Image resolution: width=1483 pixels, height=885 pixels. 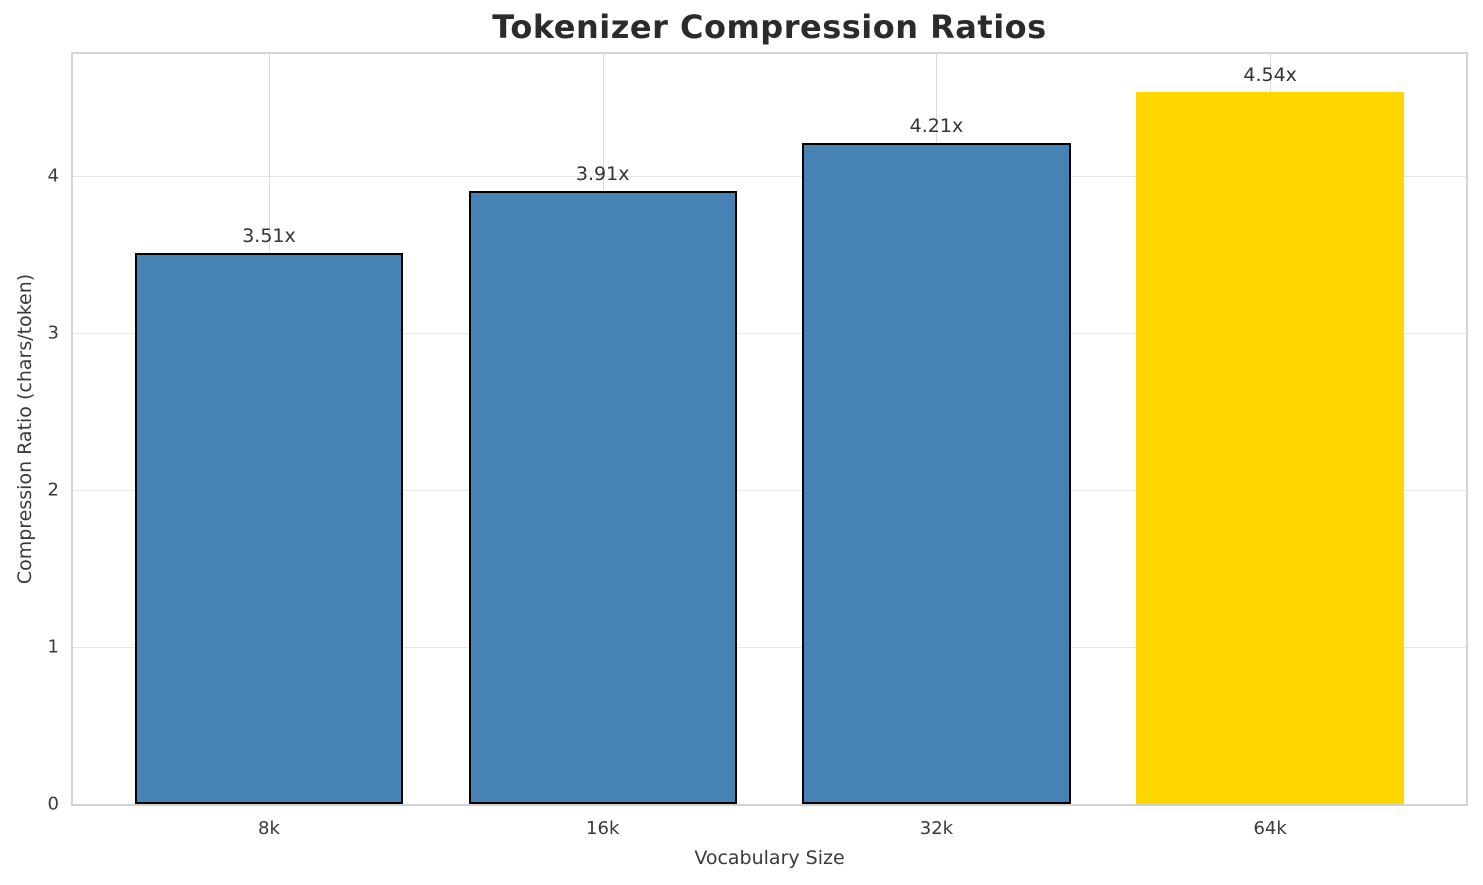 I want to click on y-tick-label-1: 1, so click(x=53, y=647).